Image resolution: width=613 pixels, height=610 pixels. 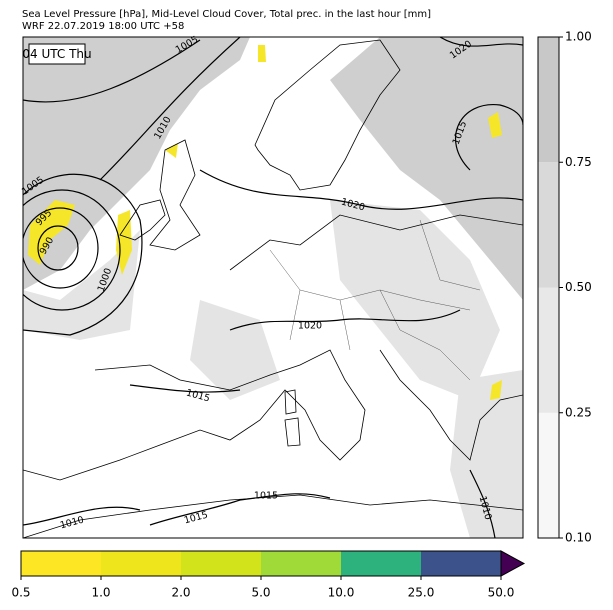 I want to click on colorbar-tick-label: 0.10, so click(x=578, y=538).